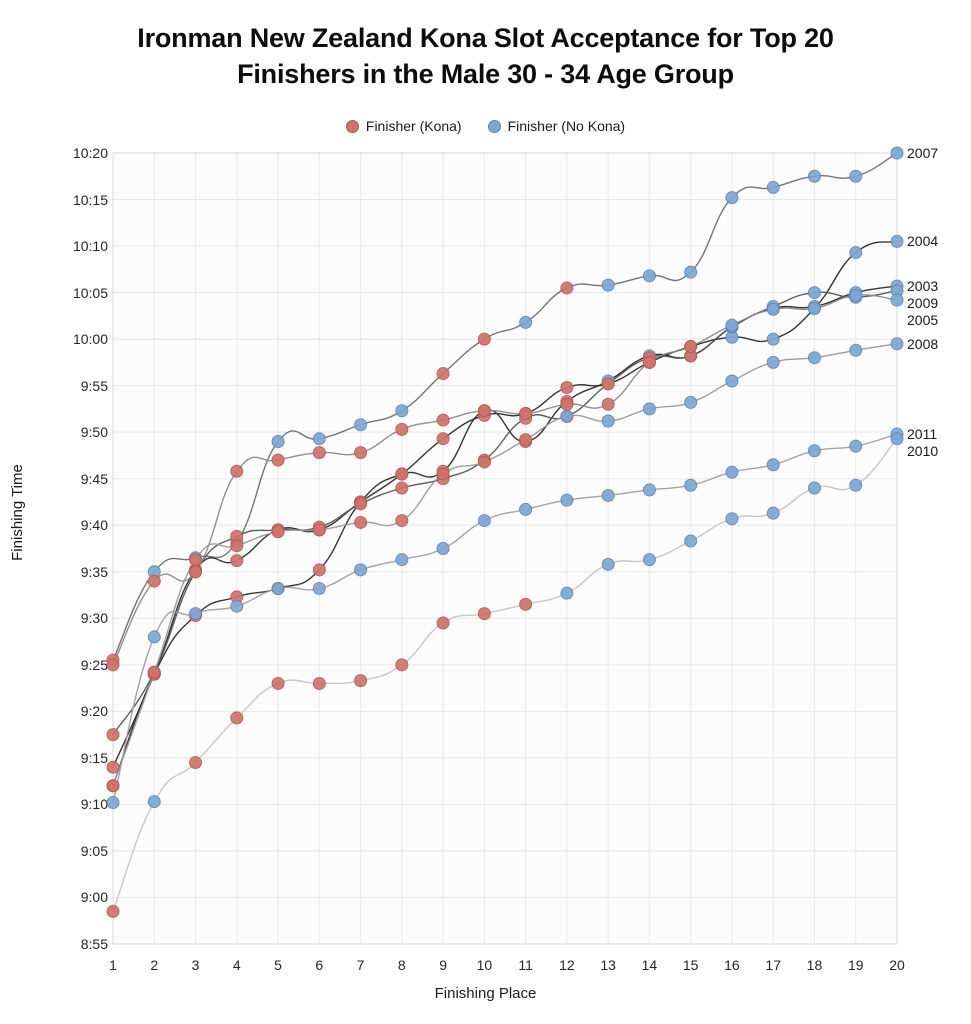  I want to click on legend-item: Finisher (Kona), so click(403, 126).